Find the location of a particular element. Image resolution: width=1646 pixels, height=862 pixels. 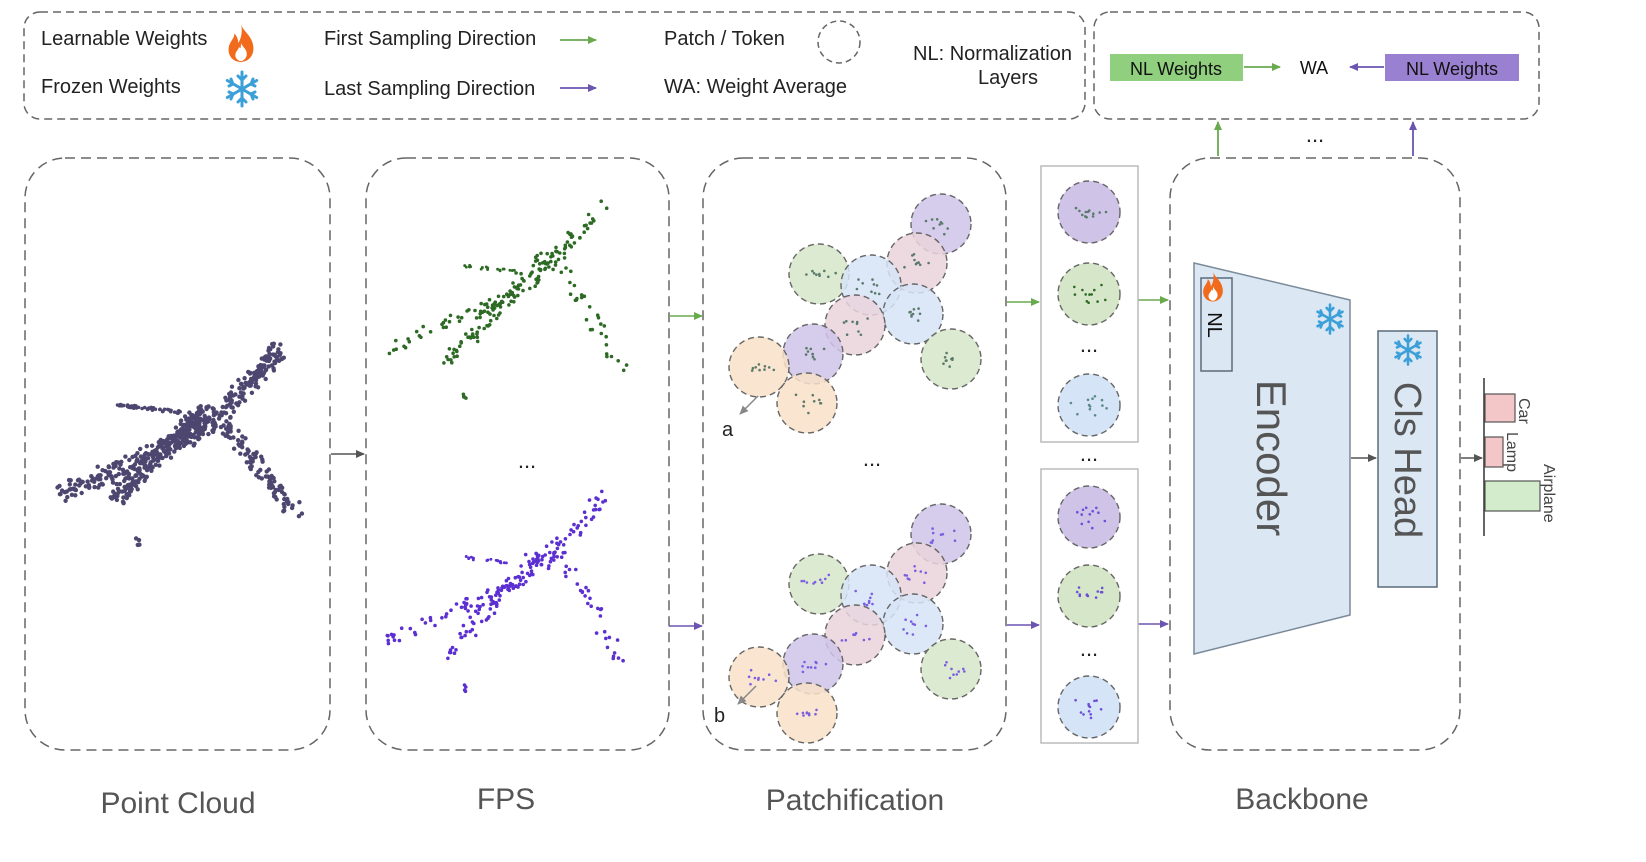

snowflake-icon is located at coordinates (242, 89).